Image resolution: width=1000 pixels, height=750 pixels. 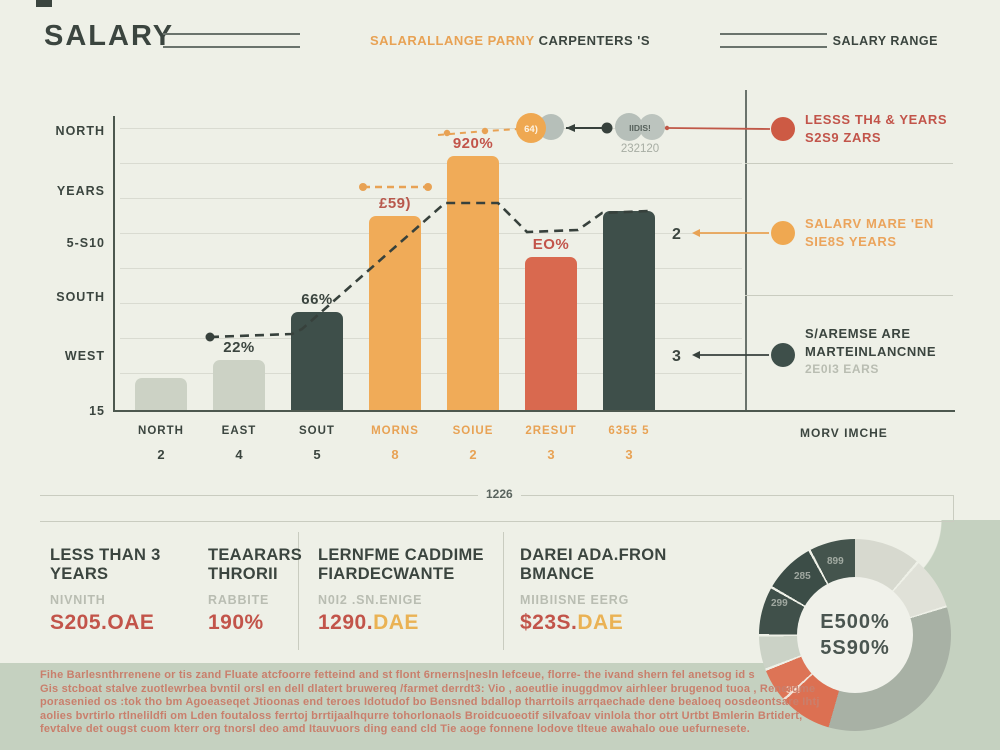 I want to click on y-axis-label: NORTH, so click(x=80, y=131).